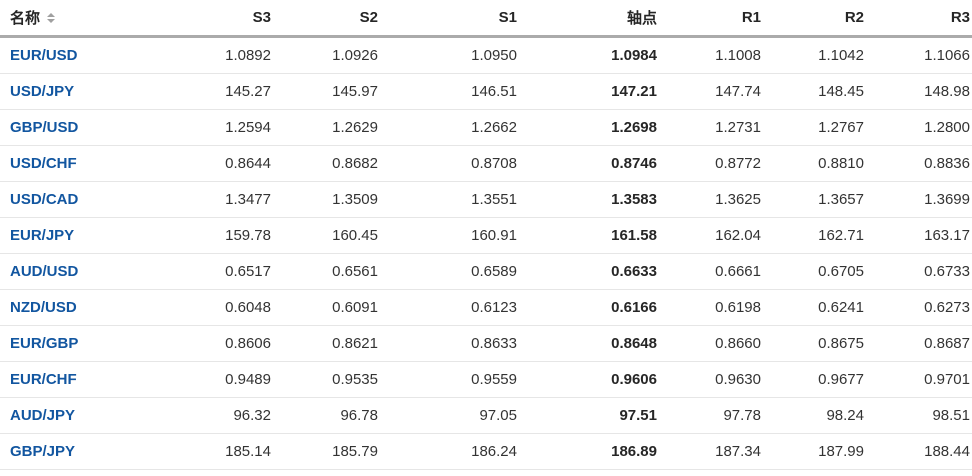  Describe the element at coordinates (814, 55) in the screenshot. I see `cell-r2: 1.1042` at that location.